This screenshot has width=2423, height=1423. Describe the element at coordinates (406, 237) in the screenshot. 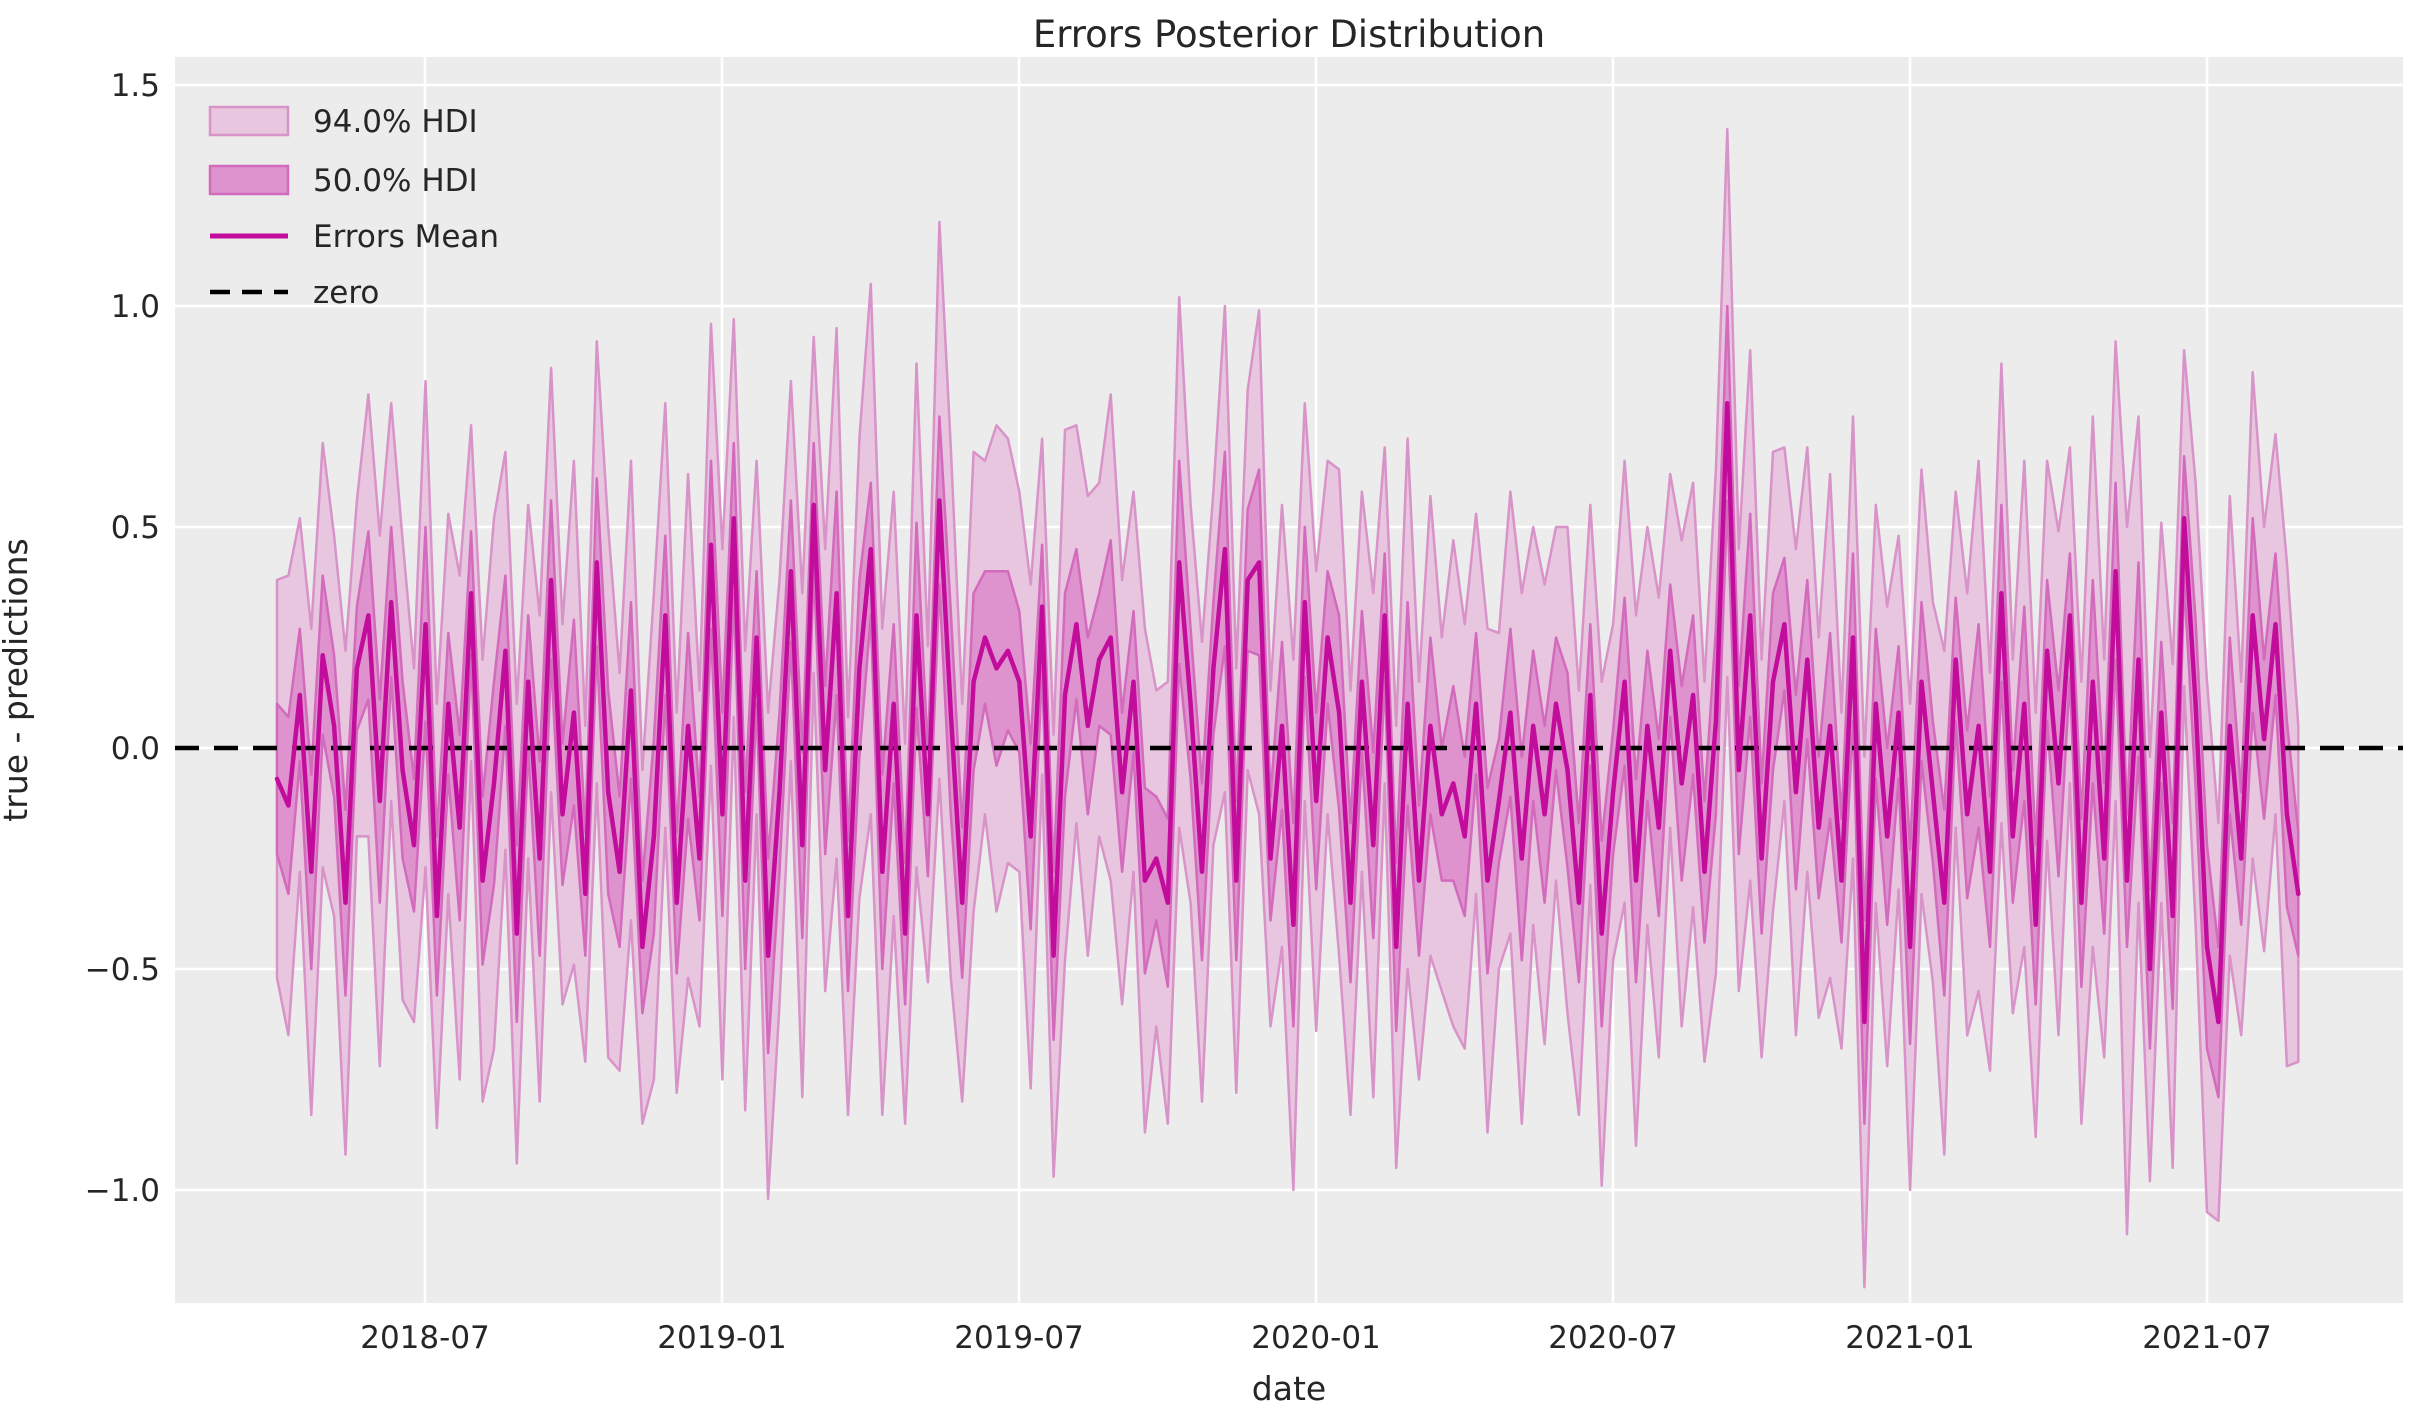

I see `legend-label-errors-mean: Errors Mean` at that location.